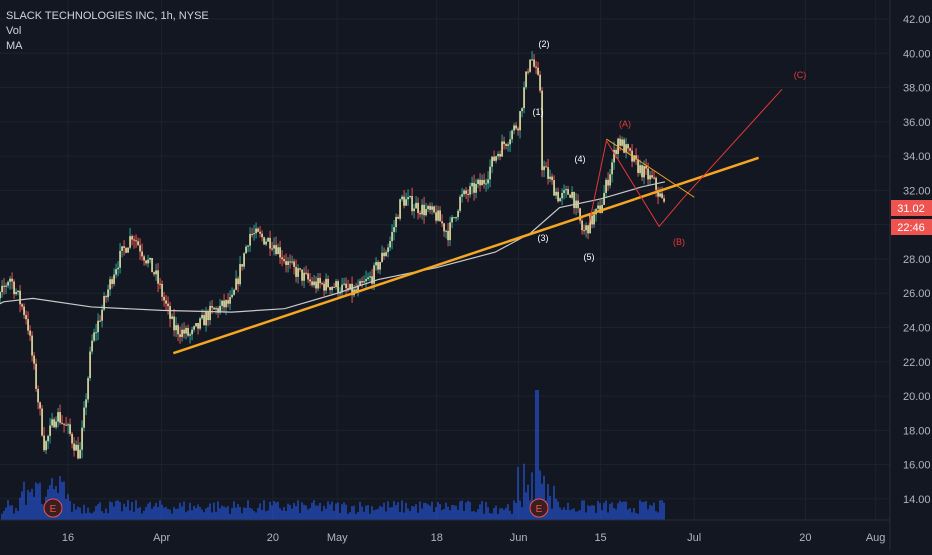 This screenshot has height=555, width=932. I want to click on volume-indicator-label: Vol, so click(14, 31).